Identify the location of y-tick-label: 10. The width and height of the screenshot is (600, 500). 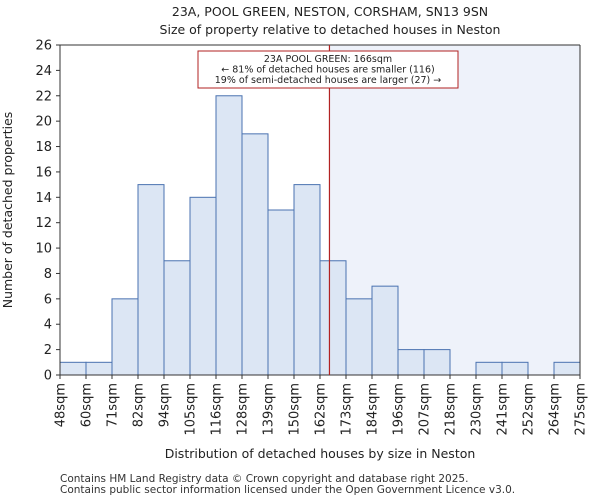
(43, 249).